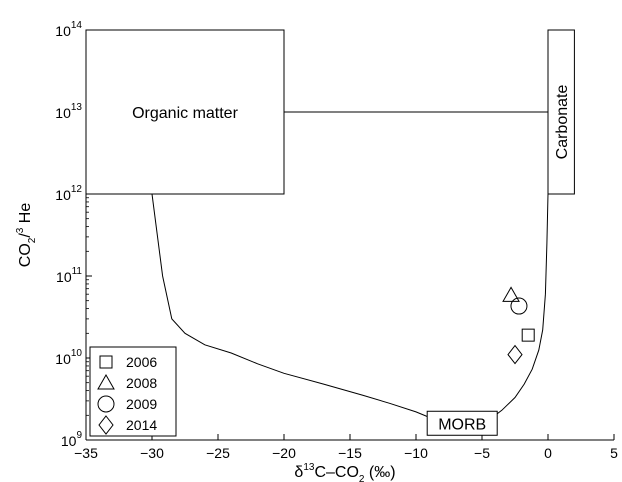 Image resolution: width=622 pixels, height=482 pixels. Describe the element at coordinates (350, 453) in the screenshot. I see `x-tick-label: −15` at that location.